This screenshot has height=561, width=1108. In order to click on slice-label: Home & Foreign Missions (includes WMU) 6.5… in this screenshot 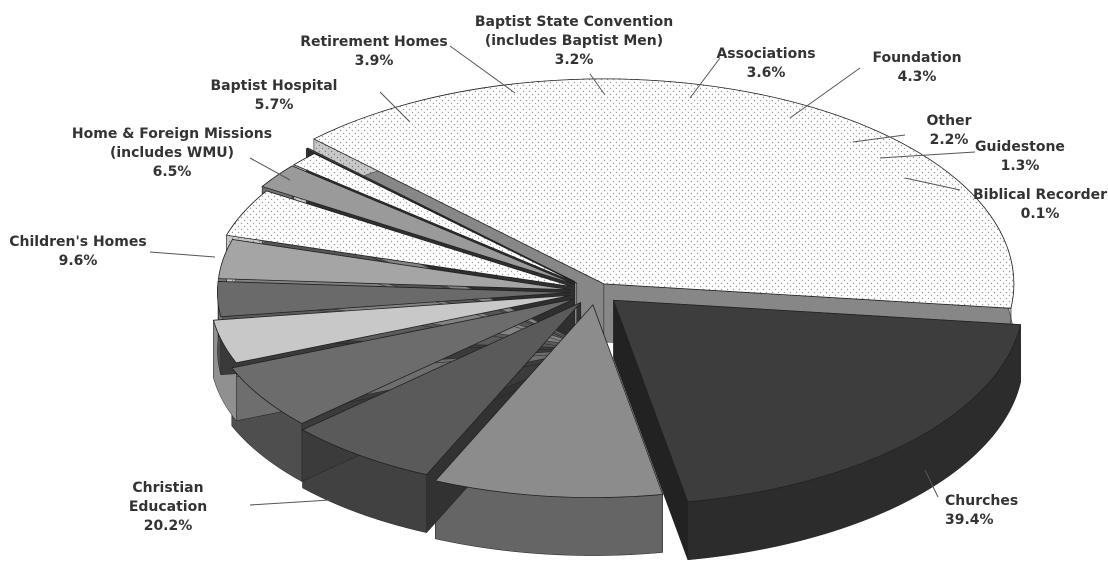, I will do `click(172, 153)`.